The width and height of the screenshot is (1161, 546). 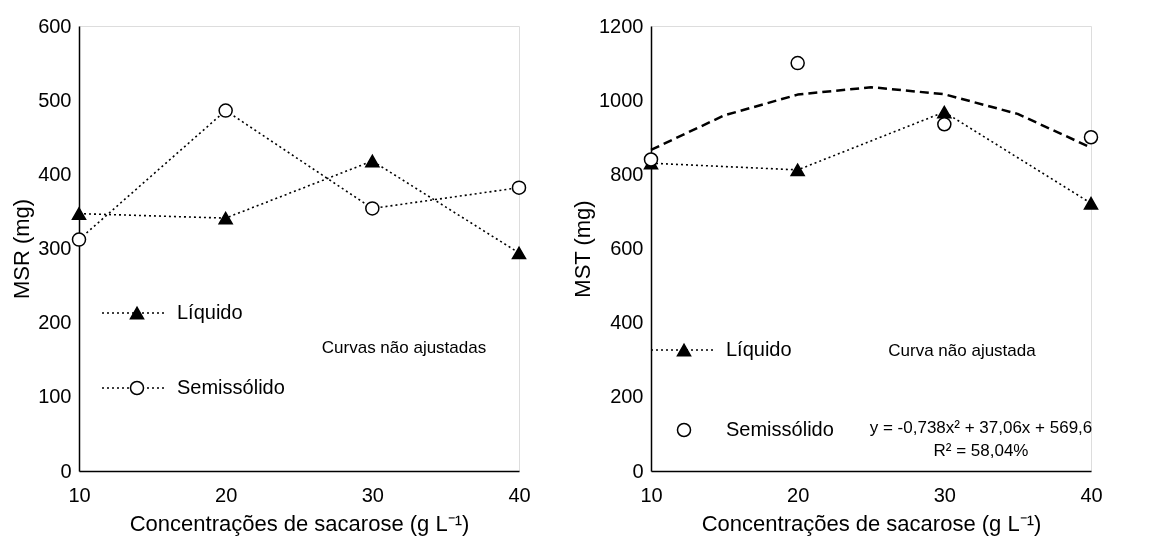 I want to click on y-tick-label: 500, so click(x=55, y=99).